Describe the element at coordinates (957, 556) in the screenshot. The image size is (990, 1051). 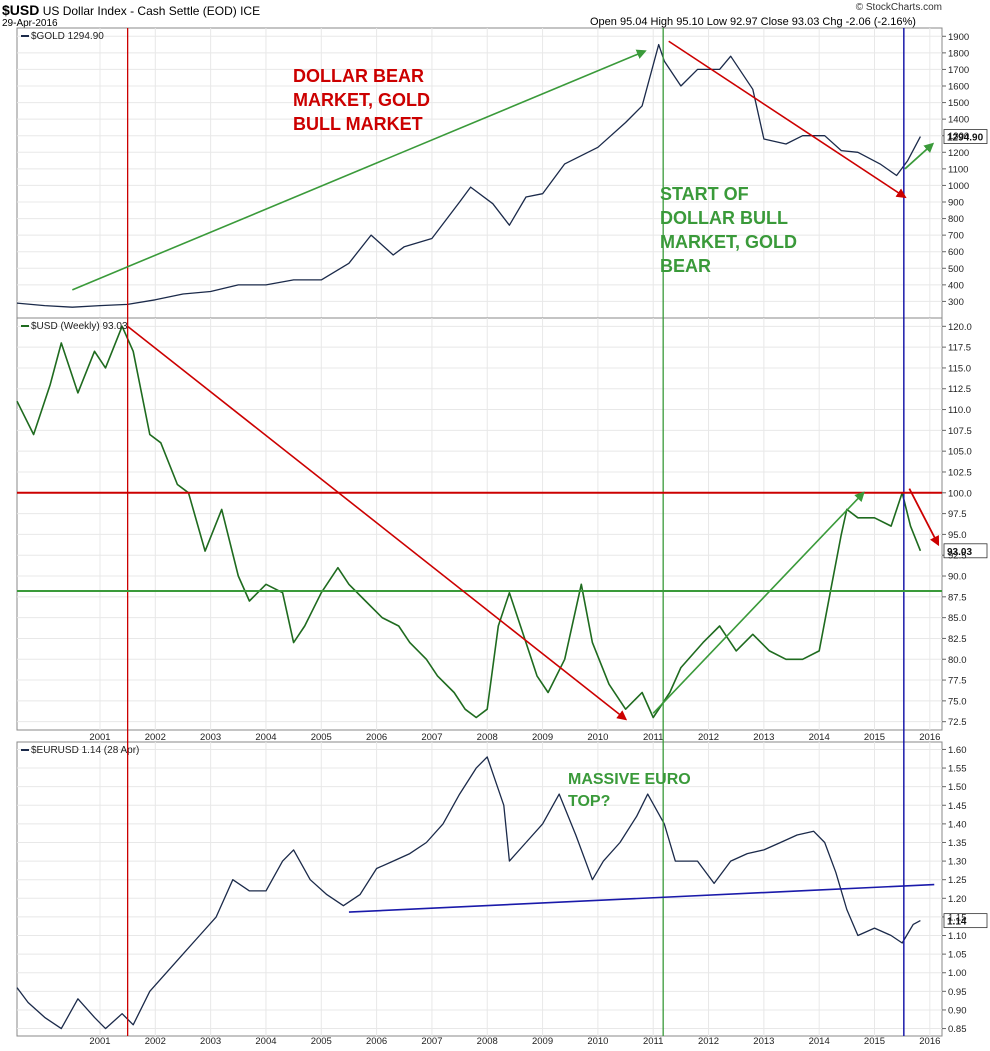
I see `y-tick-label: 92.5` at that location.